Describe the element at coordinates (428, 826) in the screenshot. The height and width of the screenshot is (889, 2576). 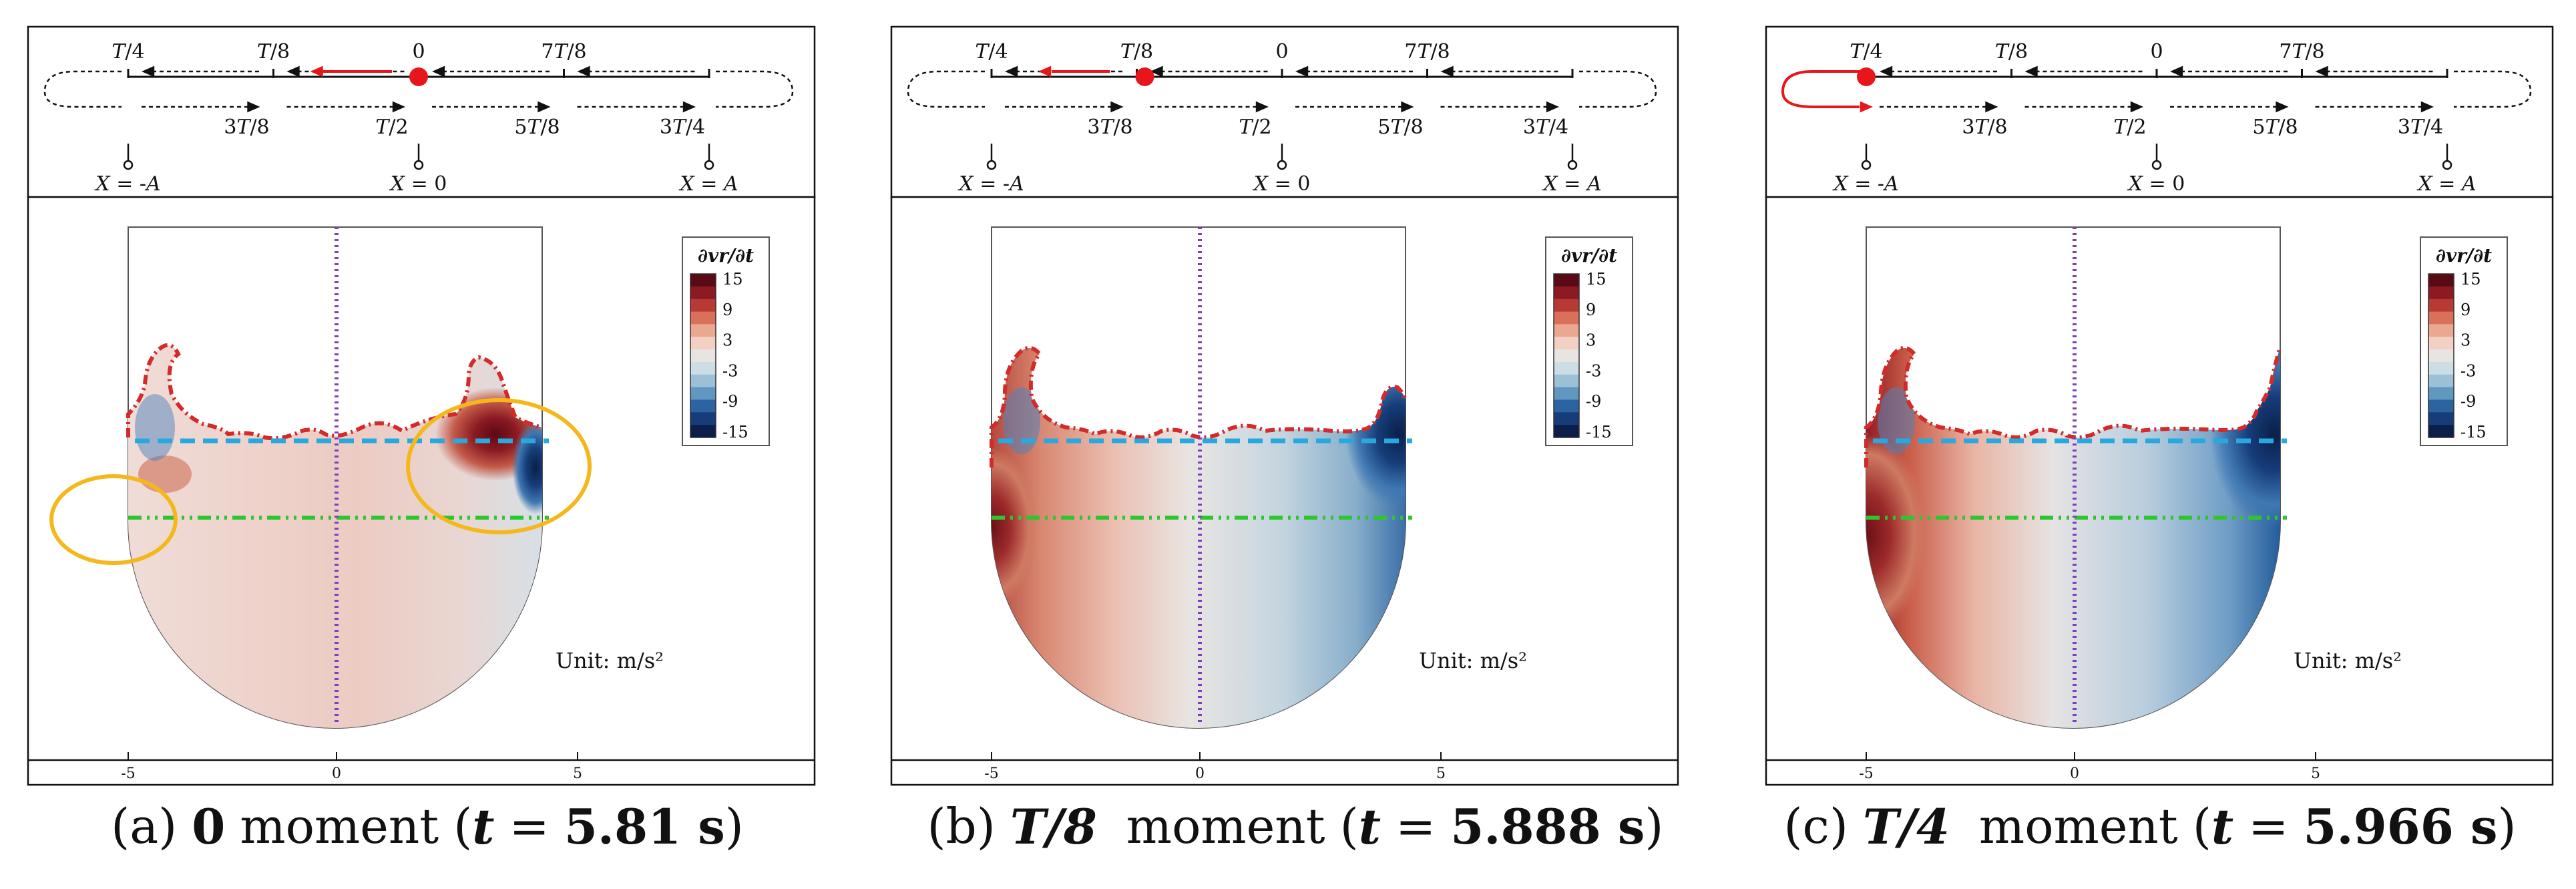
I see `caption-a: (a) 0 moment ( t = 5.81 s )` at that location.